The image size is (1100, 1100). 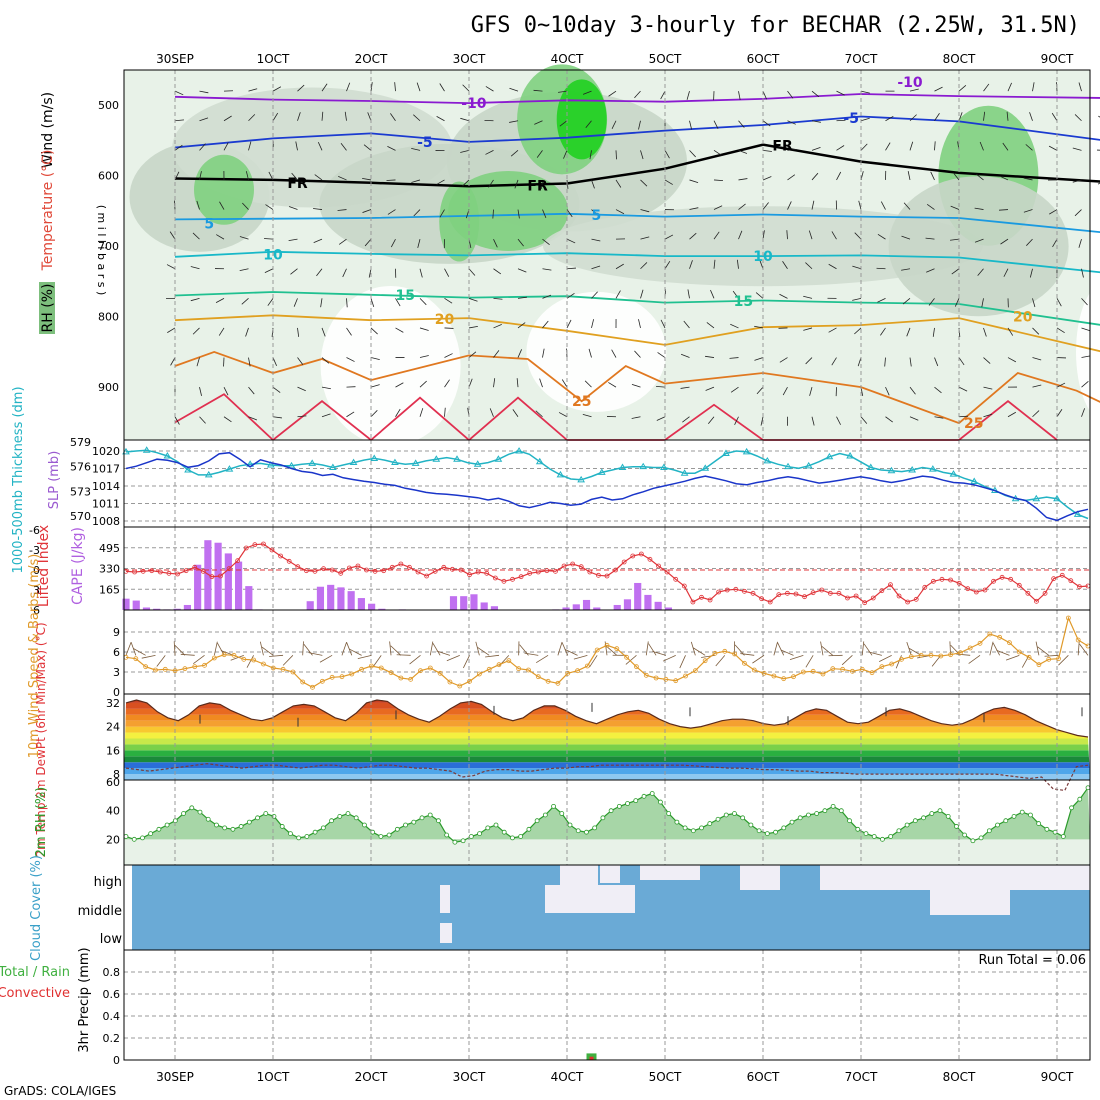 I want to click on precip-legend-total: Total / Rain, so click(x=35, y=972).